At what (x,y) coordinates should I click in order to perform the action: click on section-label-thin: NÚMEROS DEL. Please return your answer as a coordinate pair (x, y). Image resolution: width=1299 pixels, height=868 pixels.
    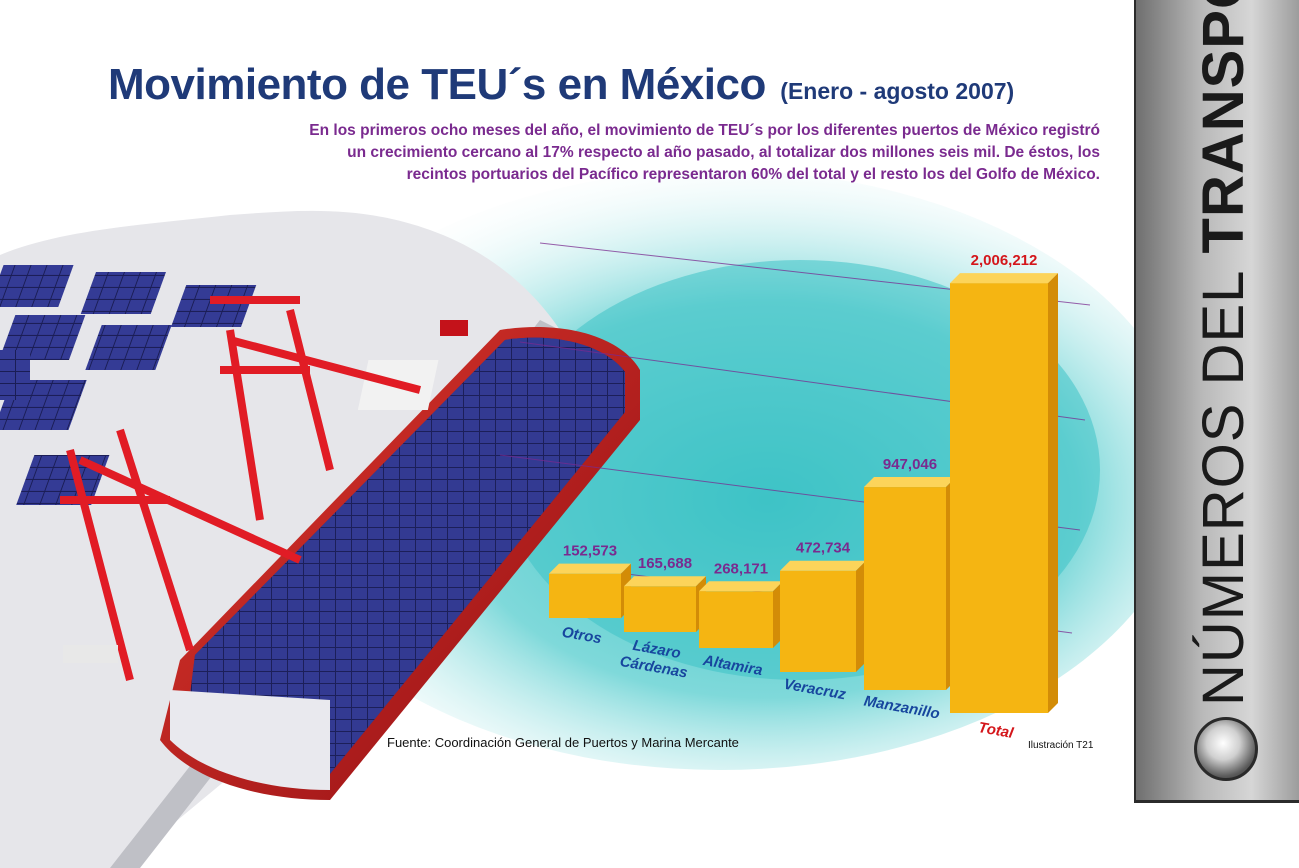
    Looking at the image, I should click on (1223, 487).